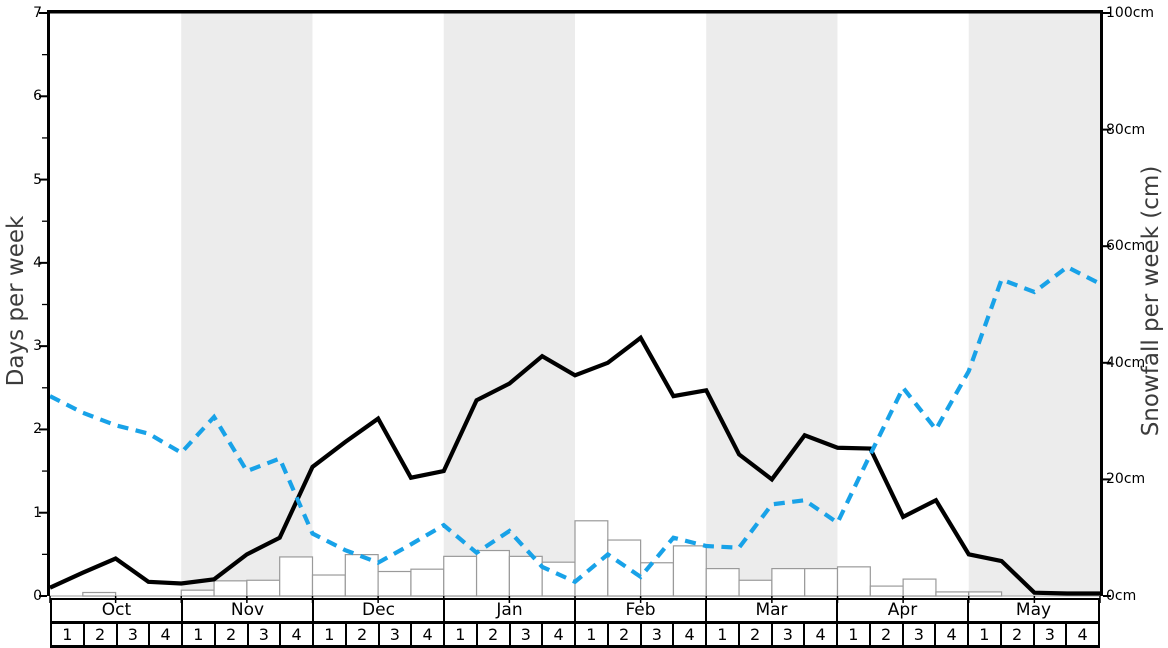  I want to click on left-tick-label: 3, so click(37, 346).